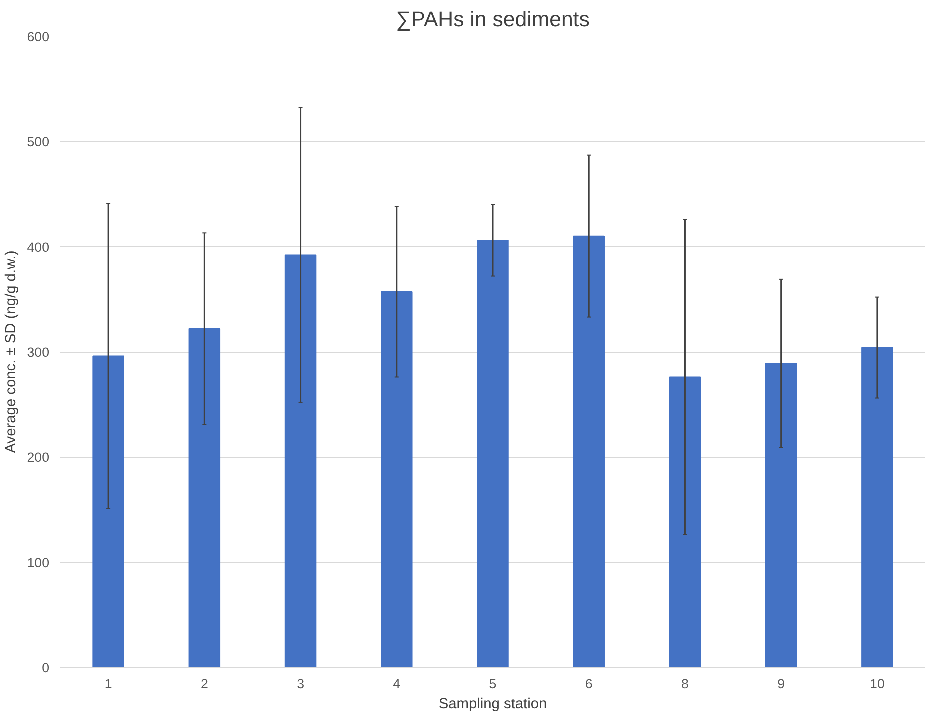  Describe the element at coordinates (38, 352) in the screenshot. I see `y-tick-label: 300` at that location.